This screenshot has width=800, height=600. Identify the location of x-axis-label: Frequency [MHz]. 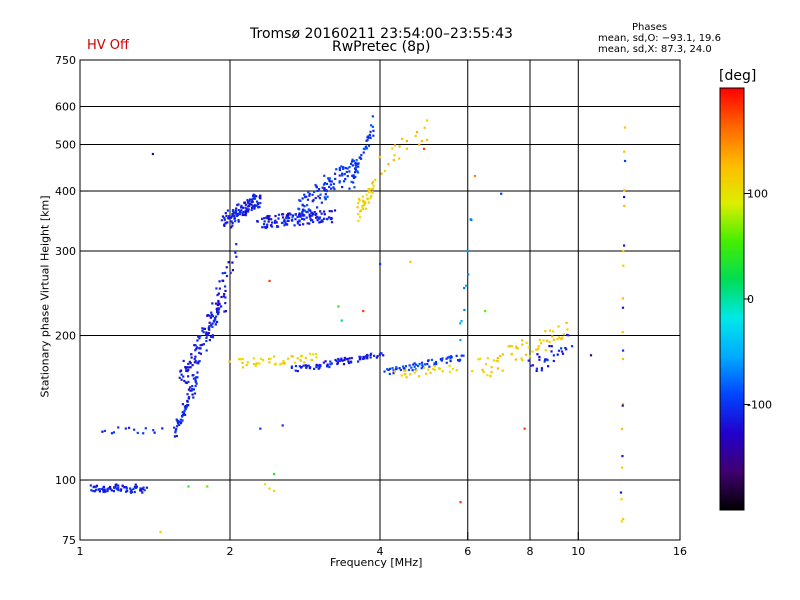
(376, 562).